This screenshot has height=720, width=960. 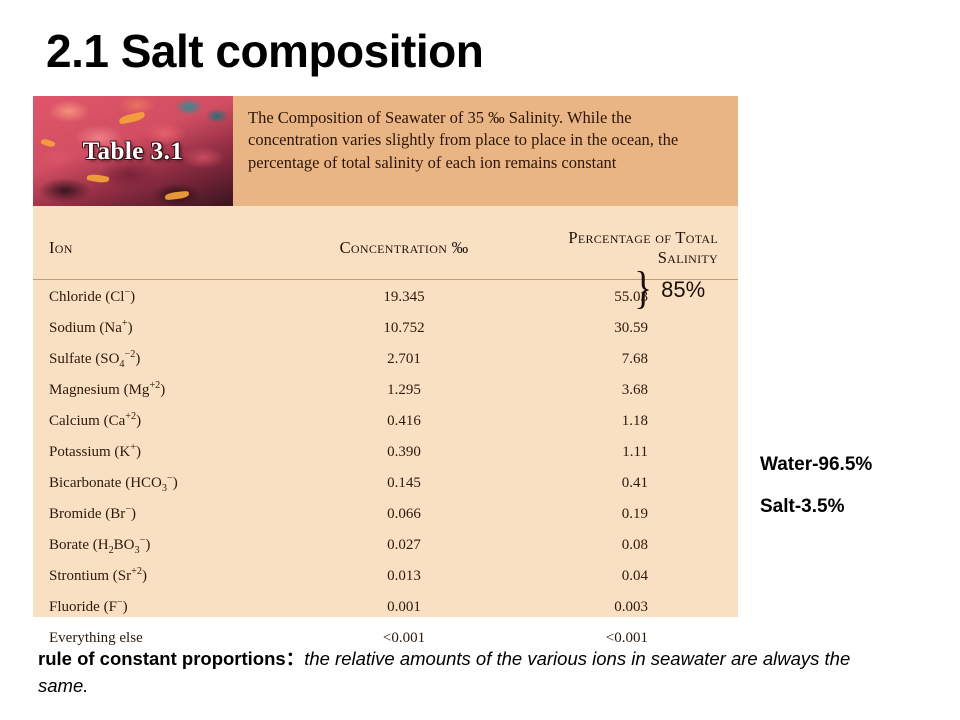 What do you see at coordinates (635, 452) in the screenshot?
I see `cell-percentage: 1.11` at bounding box center [635, 452].